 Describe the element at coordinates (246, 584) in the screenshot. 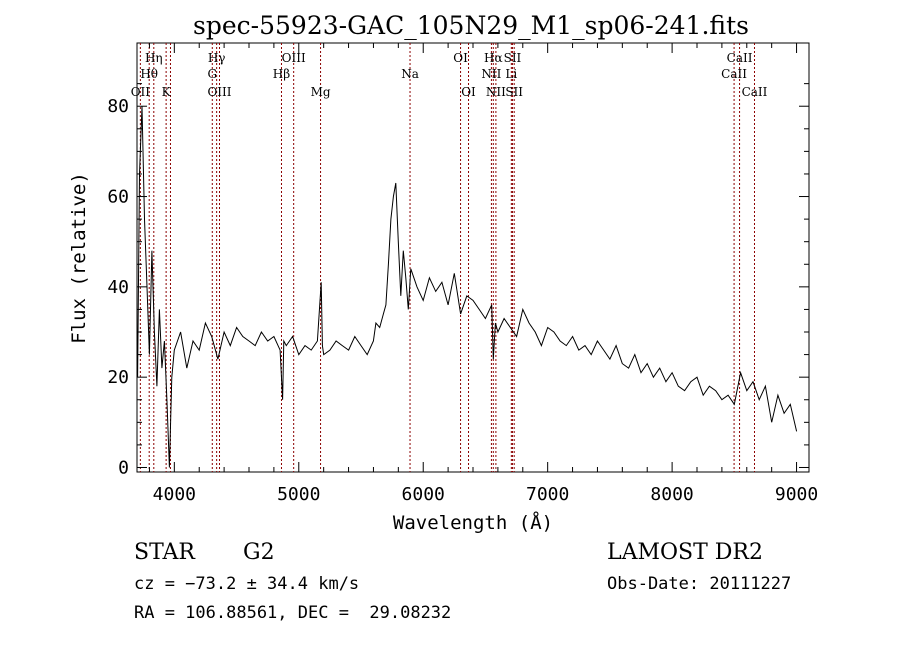

I see `redshift-cz: cz = −73.2 ± 34.4 km/s` at that location.